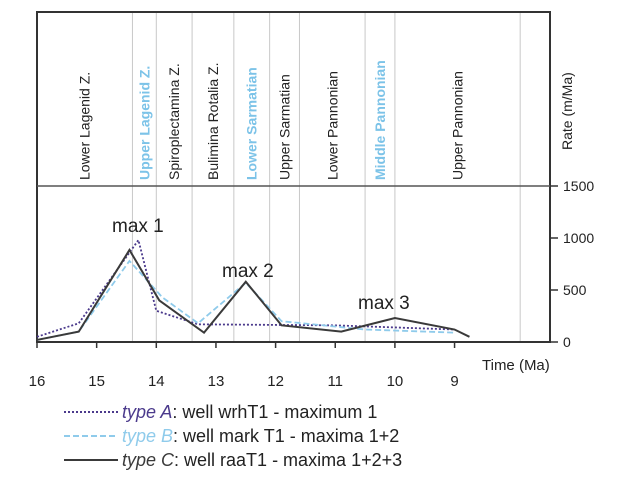  What do you see at coordinates (380, 120) in the screenshot?
I see `zone-label: Middle Pannonian` at bounding box center [380, 120].